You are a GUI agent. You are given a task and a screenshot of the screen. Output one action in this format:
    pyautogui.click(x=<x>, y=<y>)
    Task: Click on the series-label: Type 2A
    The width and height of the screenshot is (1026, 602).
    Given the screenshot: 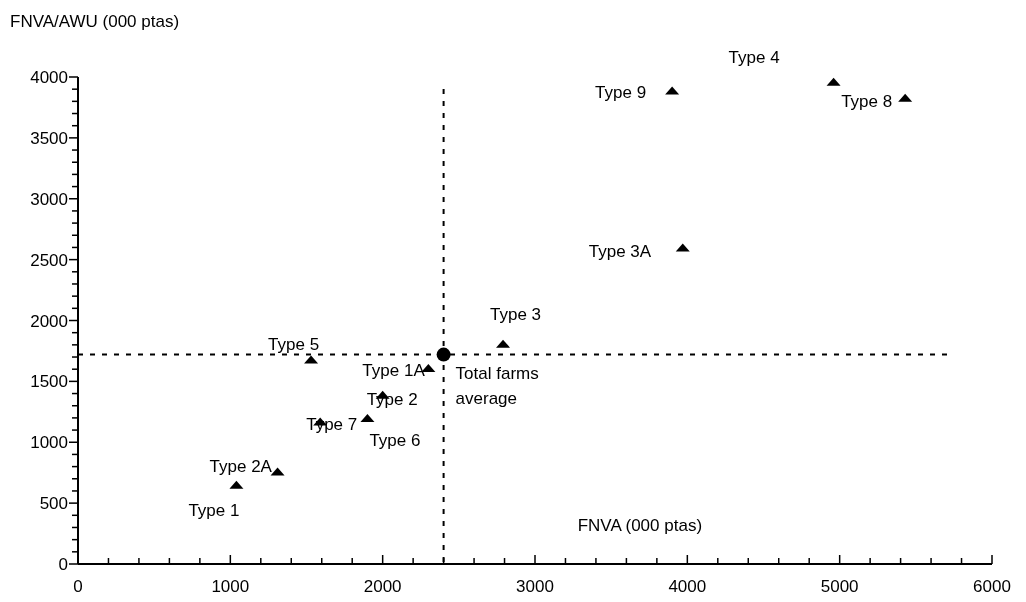 What is the action you would take?
    pyautogui.click(x=241, y=467)
    